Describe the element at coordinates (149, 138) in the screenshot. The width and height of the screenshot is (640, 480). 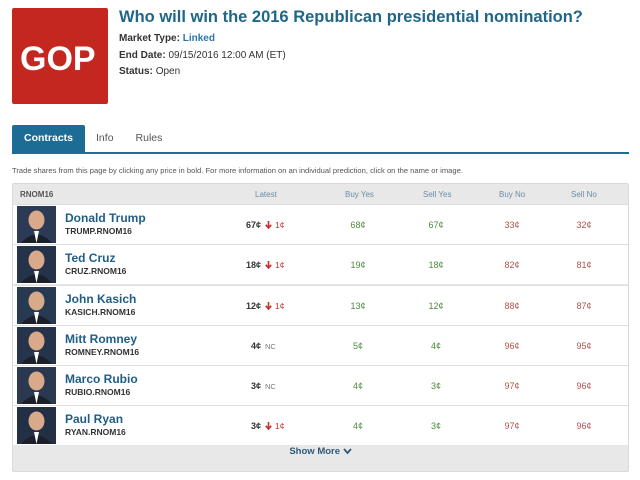
I see `tab-rules: Rules` at that location.